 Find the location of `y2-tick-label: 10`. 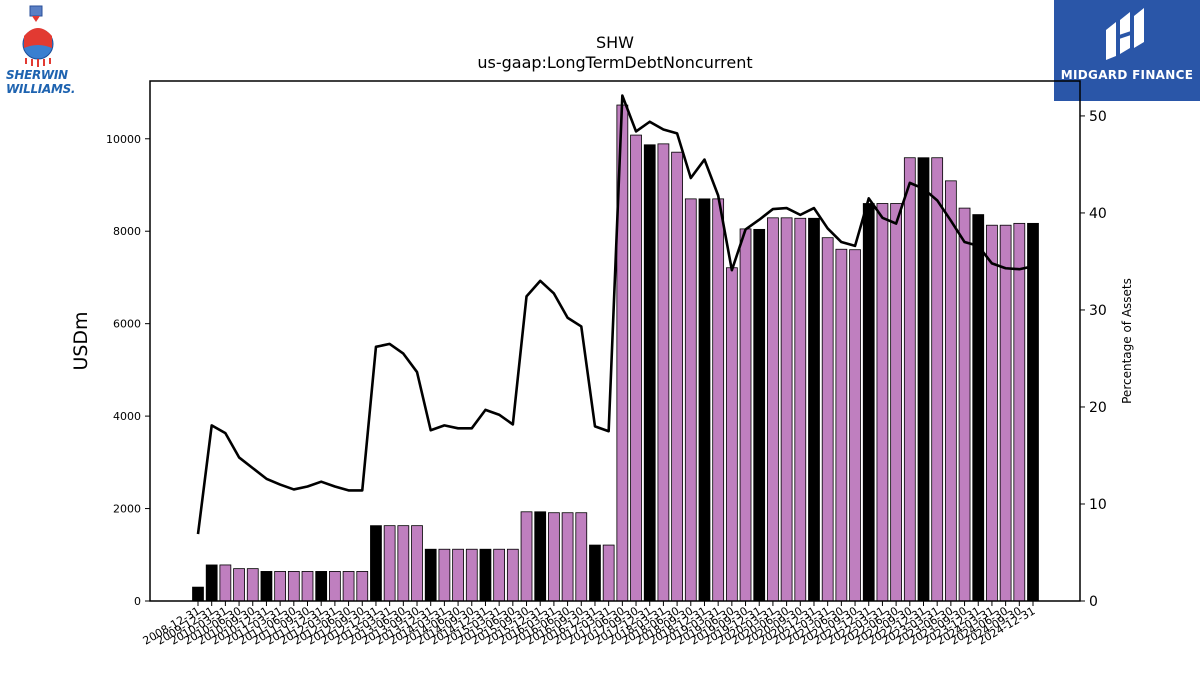

y2-tick-label: 10 is located at coordinates (1098, 505).